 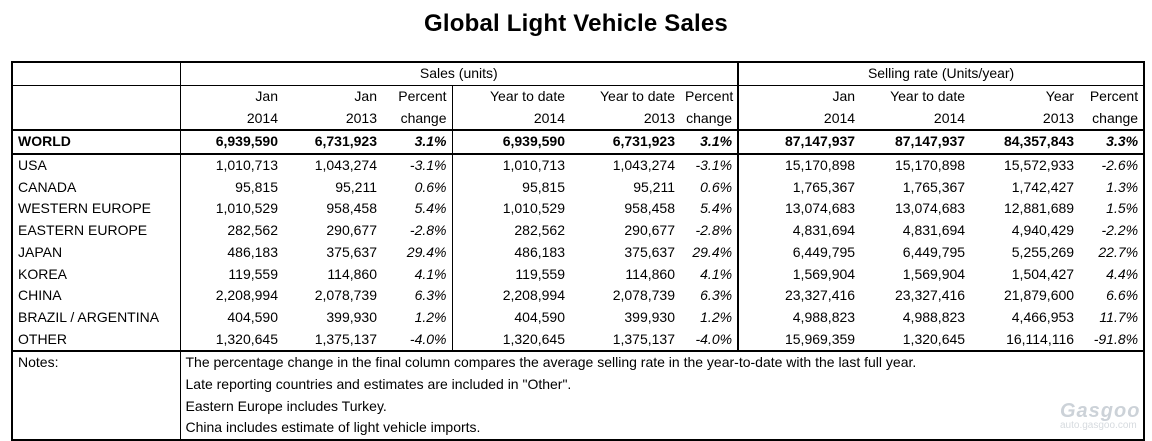 What do you see at coordinates (96, 73) in the screenshot?
I see `corner-cell` at bounding box center [96, 73].